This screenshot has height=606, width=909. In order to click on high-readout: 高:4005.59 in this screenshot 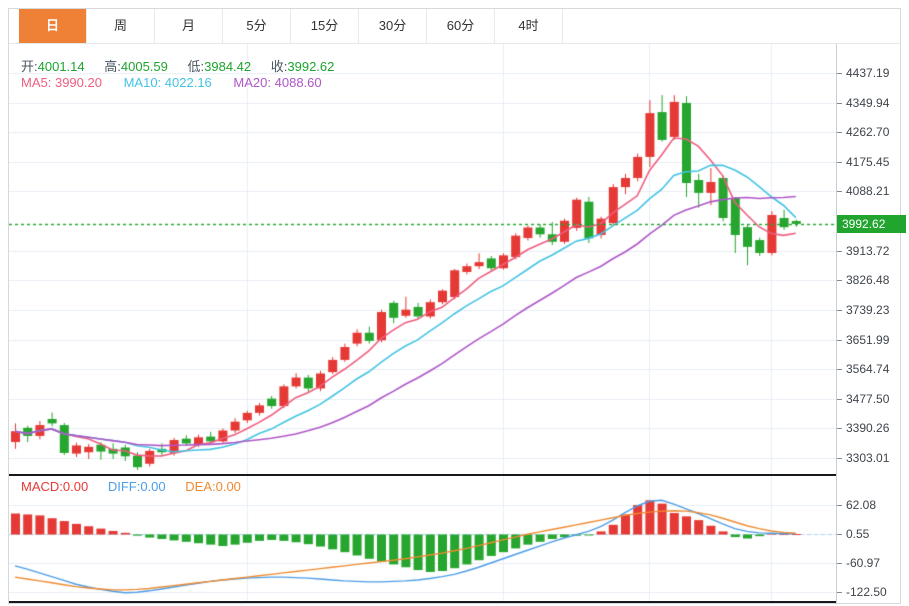, I will do `click(136, 66)`.